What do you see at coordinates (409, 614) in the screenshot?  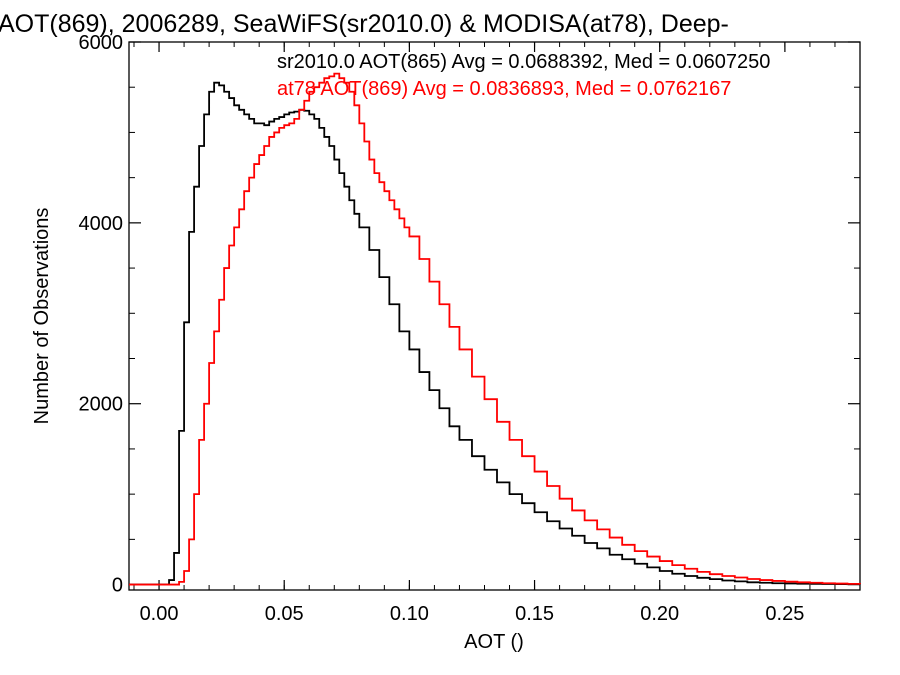 I see `x-tick-label: 0.10` at bounding box center [409, 614].